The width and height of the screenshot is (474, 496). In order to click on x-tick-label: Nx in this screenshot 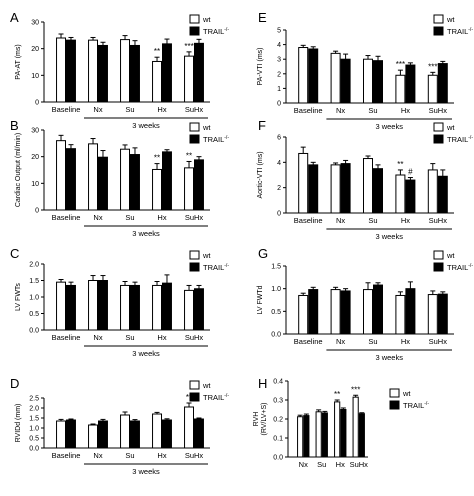, I will do `click(340, 110)`.